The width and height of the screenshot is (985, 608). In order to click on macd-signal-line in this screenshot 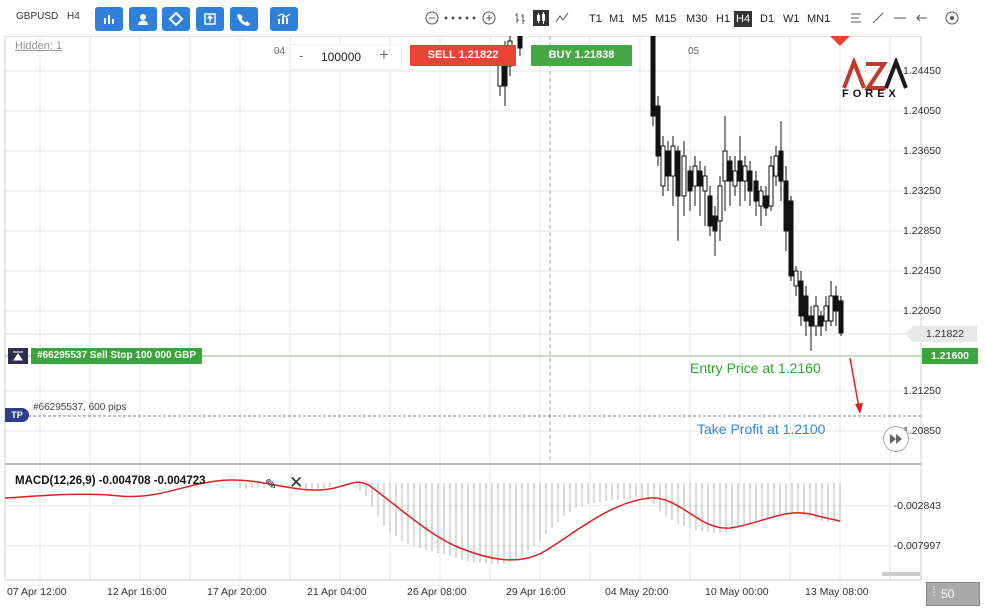, I will do `click(422, 520)`.